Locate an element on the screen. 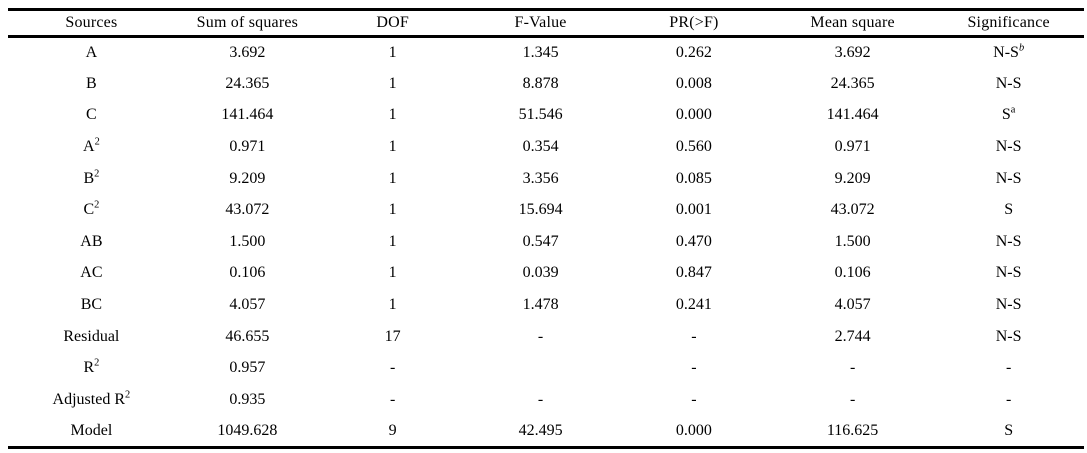  cell-text: A is located at coordinates (89, 147).